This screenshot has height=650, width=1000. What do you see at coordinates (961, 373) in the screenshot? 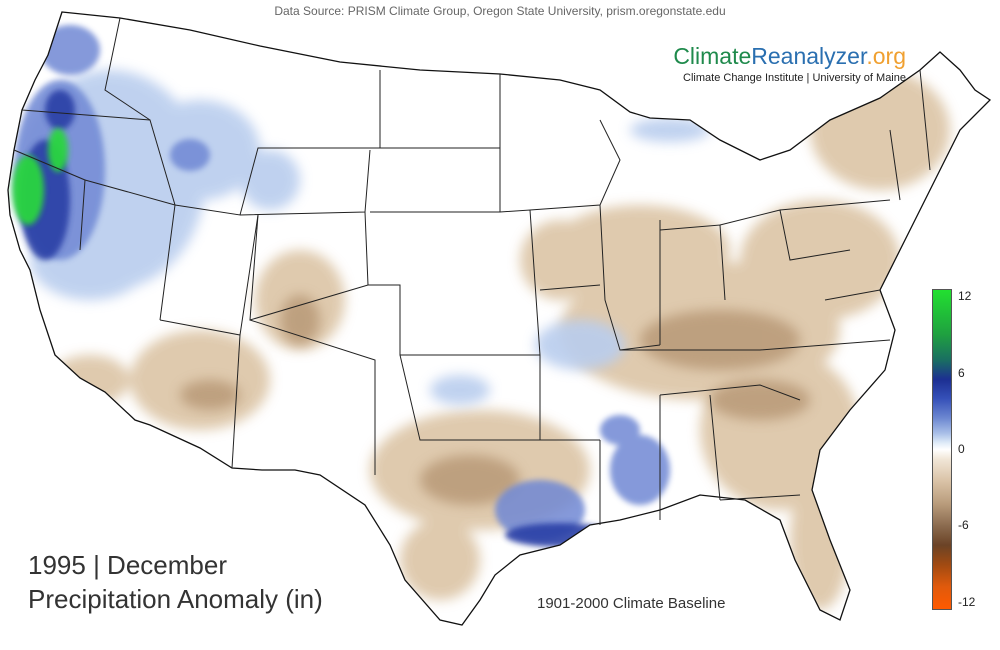
I see `legend-tick-6: 6` at bounding box center [961, 373].